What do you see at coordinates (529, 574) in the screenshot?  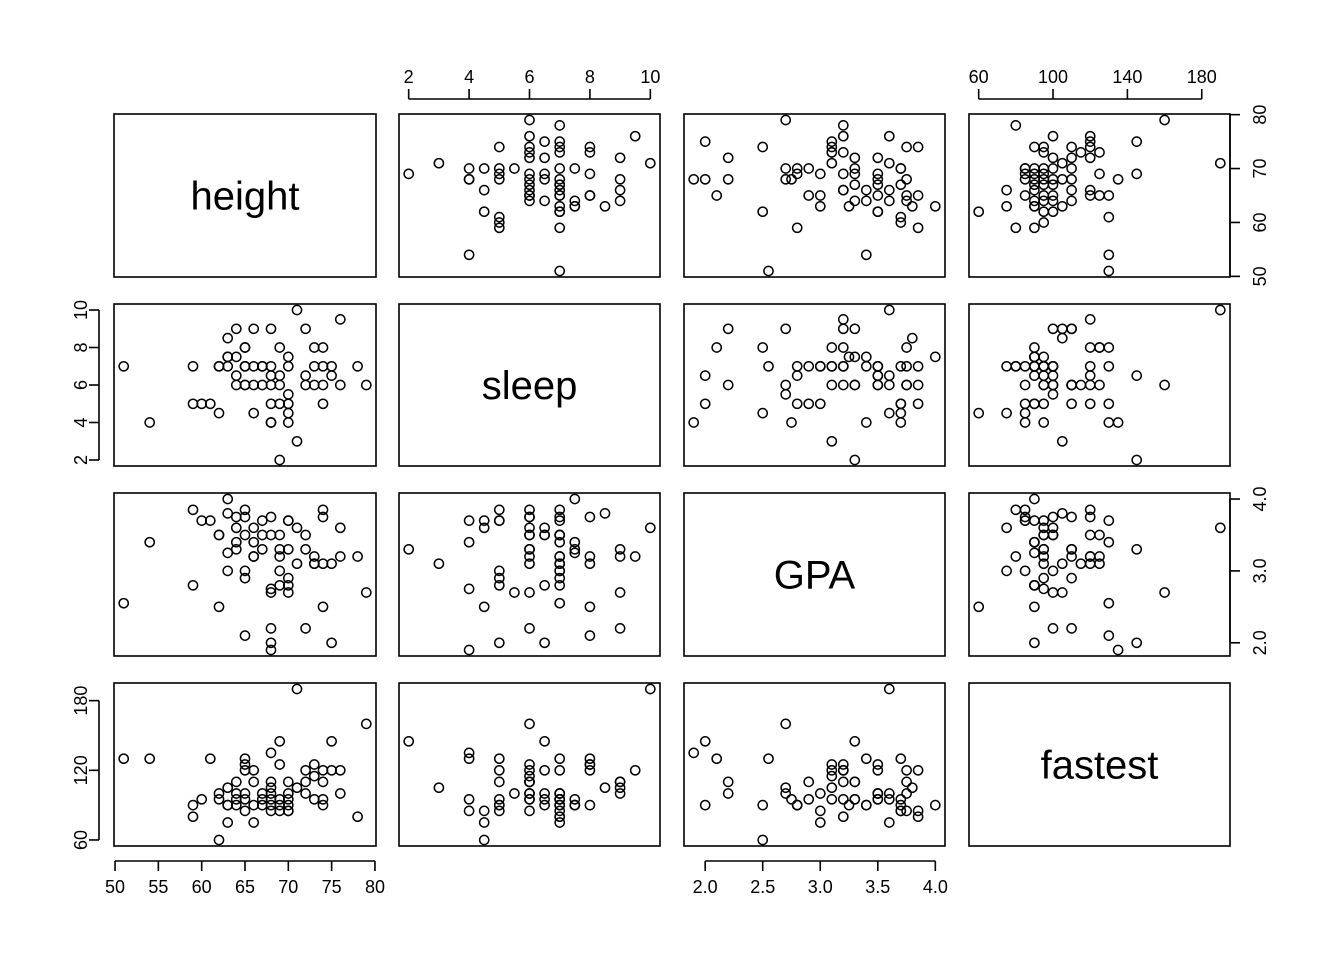 I see `panel-GPA-vs-sleep` at bounding box center [529, 574].